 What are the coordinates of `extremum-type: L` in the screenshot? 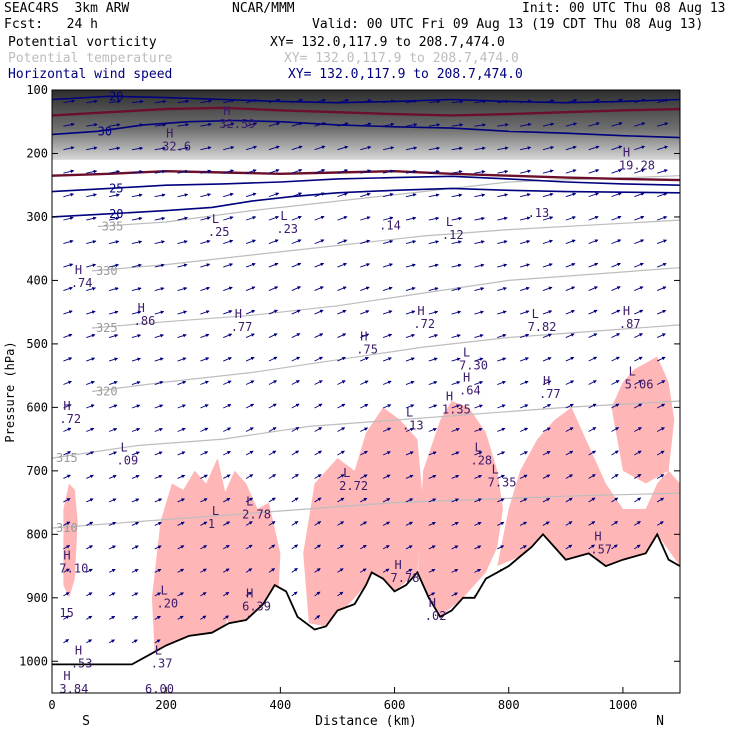 It's located at (163, 590).